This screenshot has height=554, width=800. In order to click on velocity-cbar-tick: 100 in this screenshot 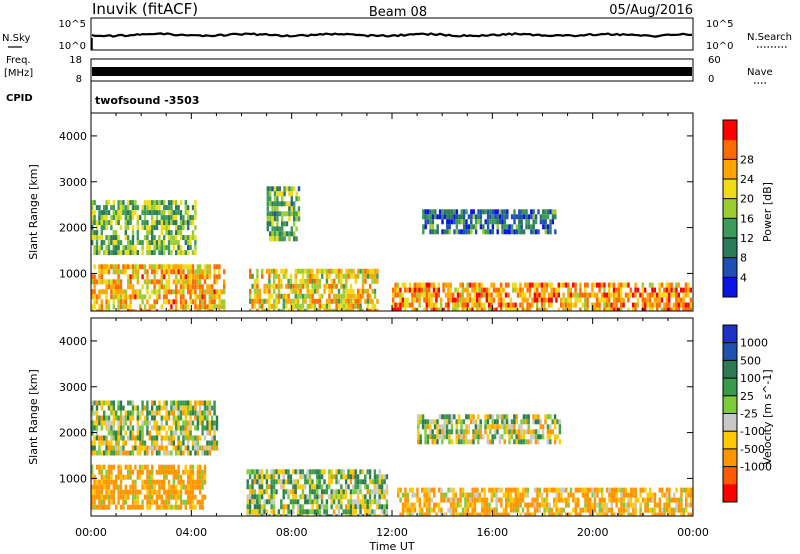, I will do `click(750, 378)`.